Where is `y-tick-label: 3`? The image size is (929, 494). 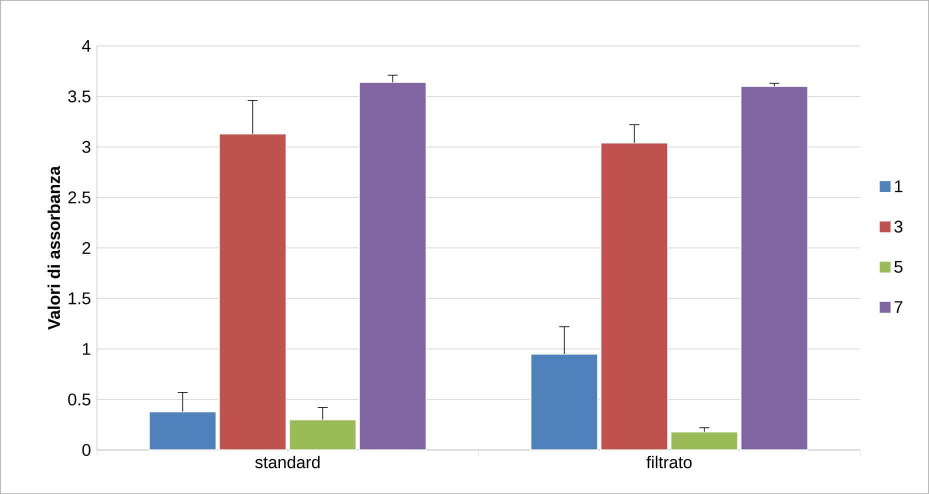
y-tick-label: 3 is located at coordinates (86, 146).